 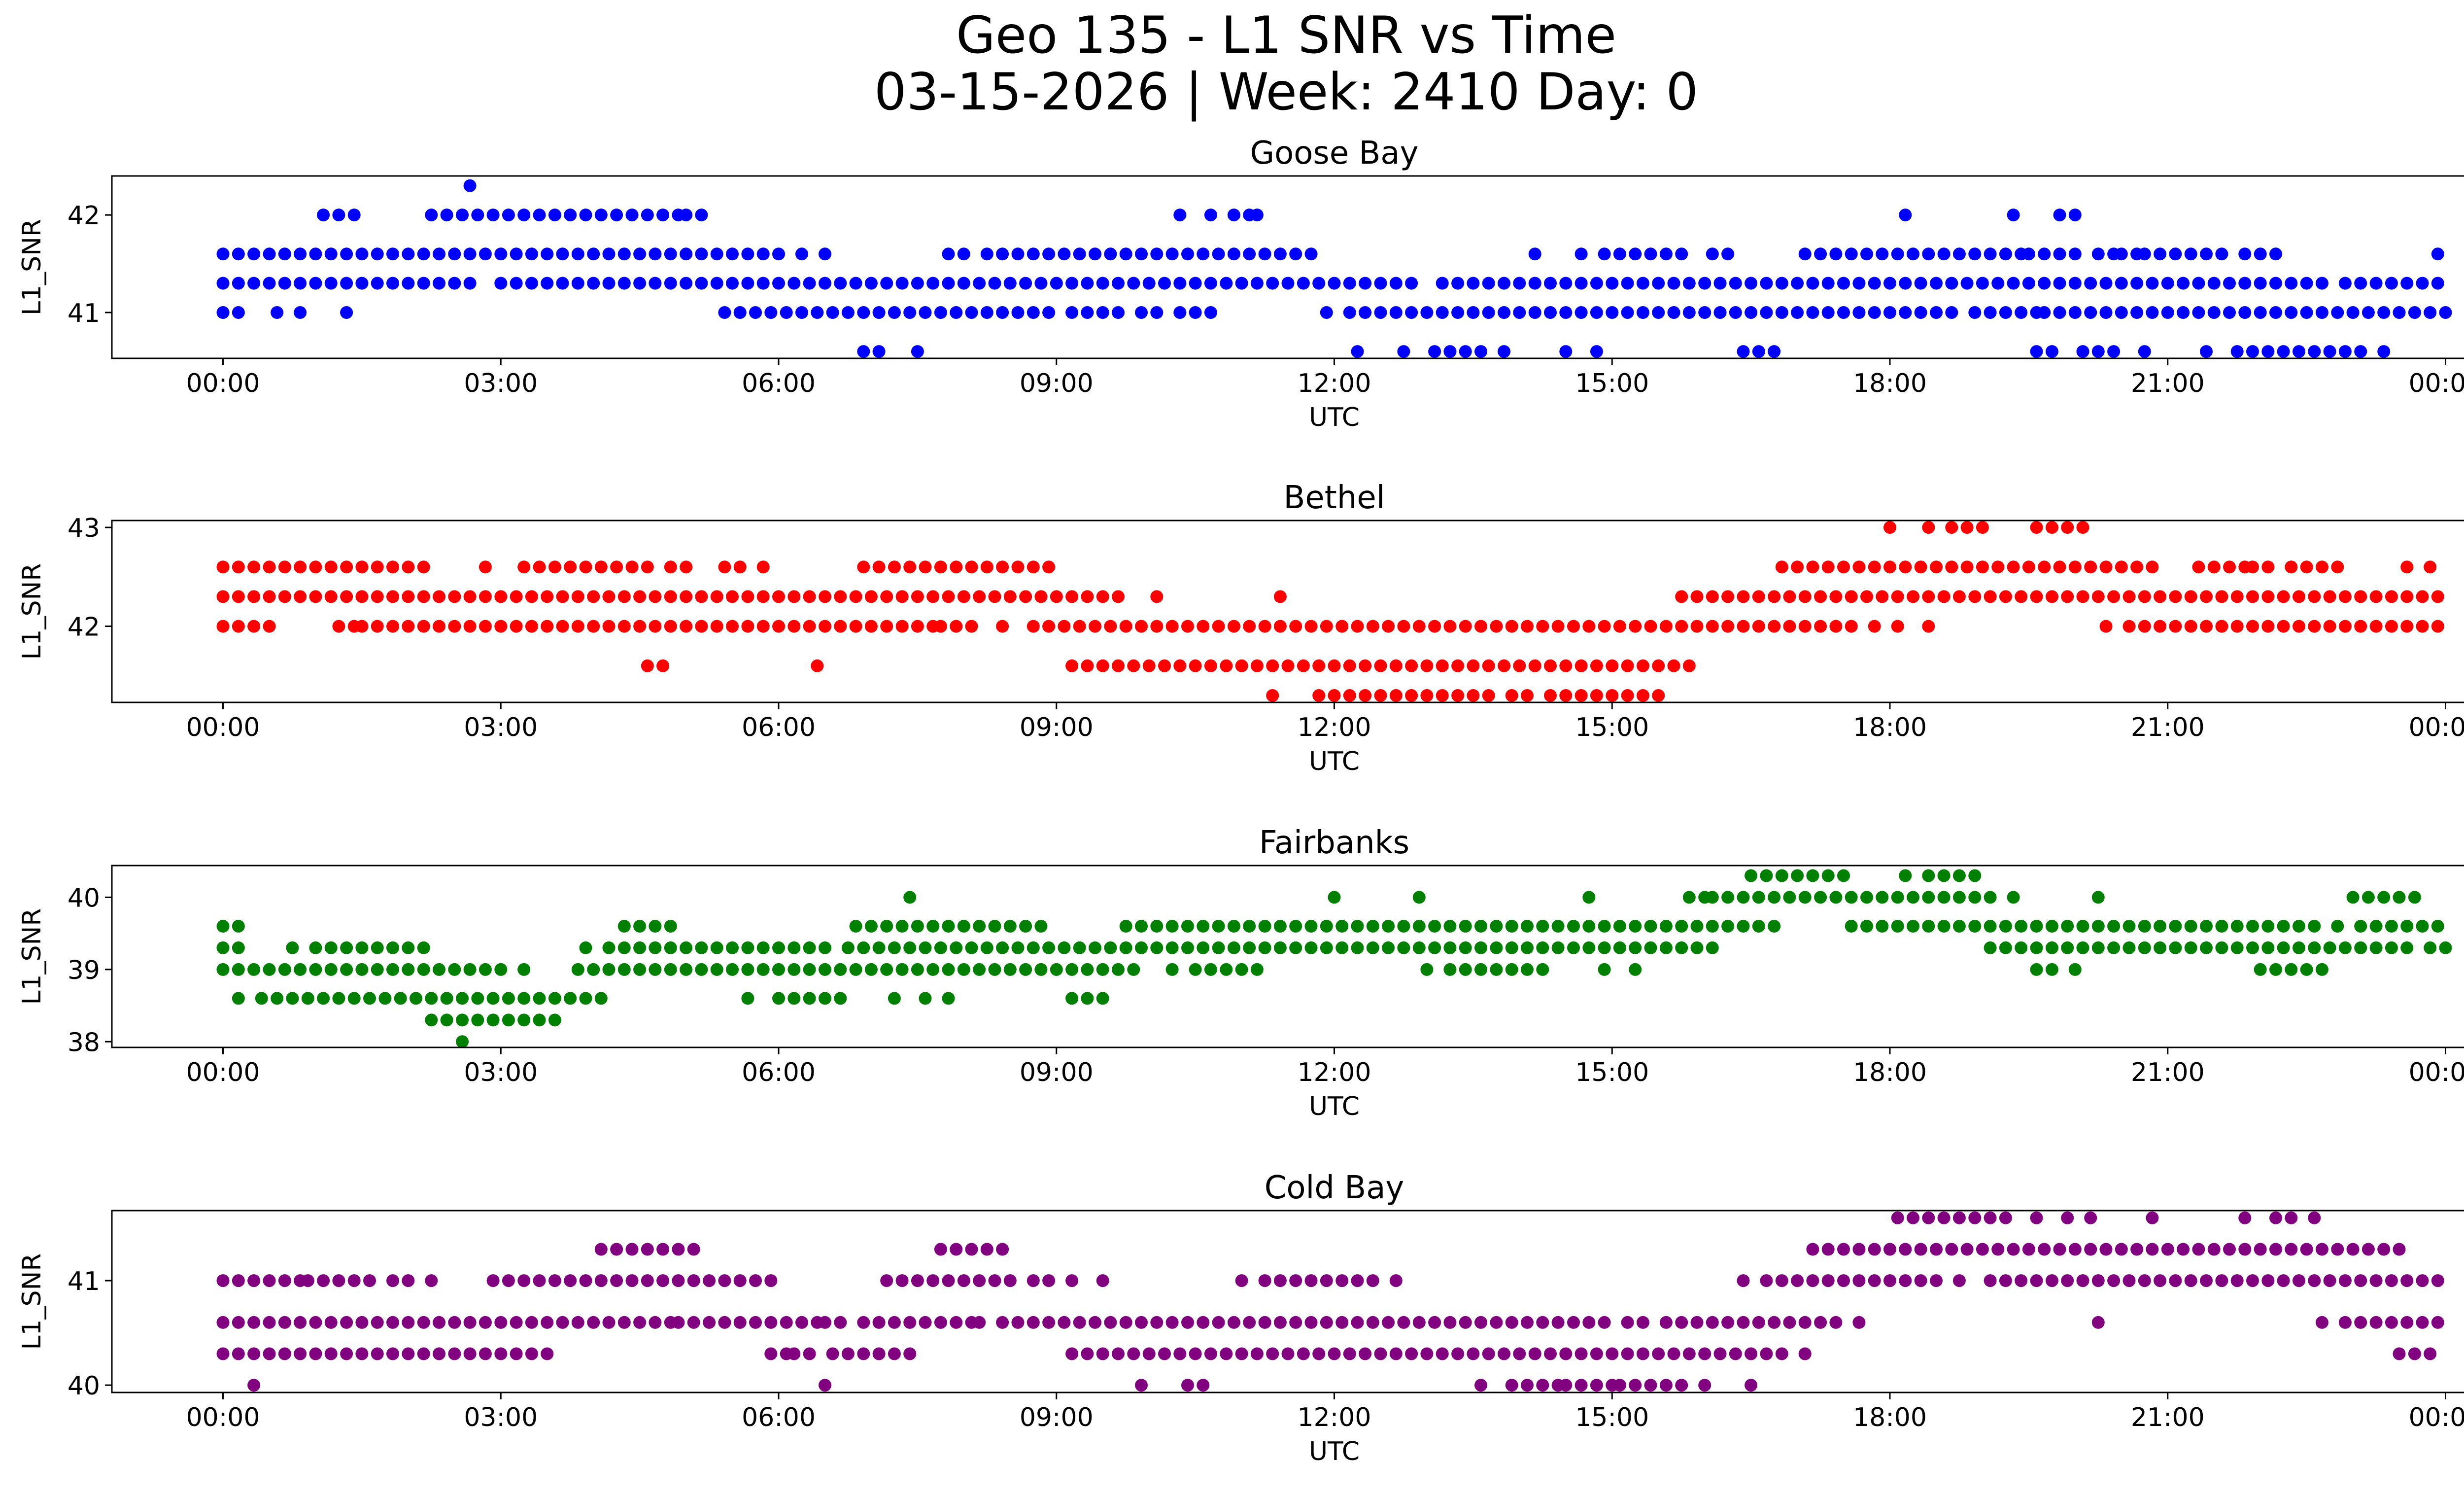 I want to click on y-tick-label: 40, so click(x=84, y=898).